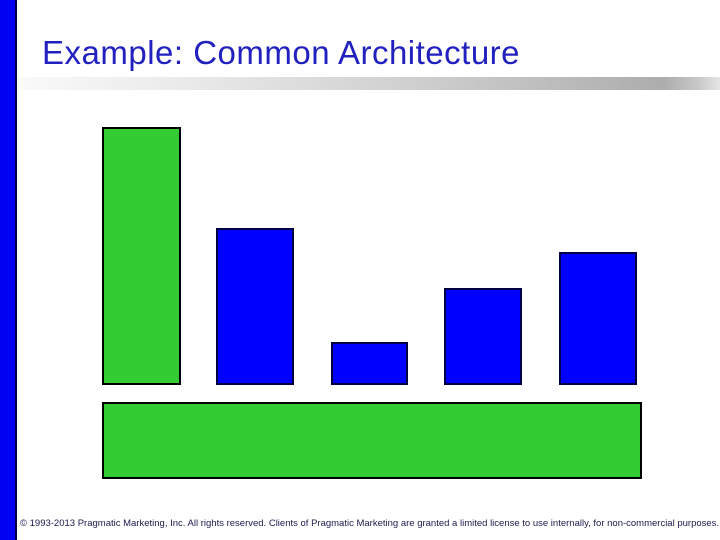 The image size is (720, 540). What do you see at coordinates (372, 440) in the screenshot?
I see `green-common-platform-bar` at bounding box center [372, 440].